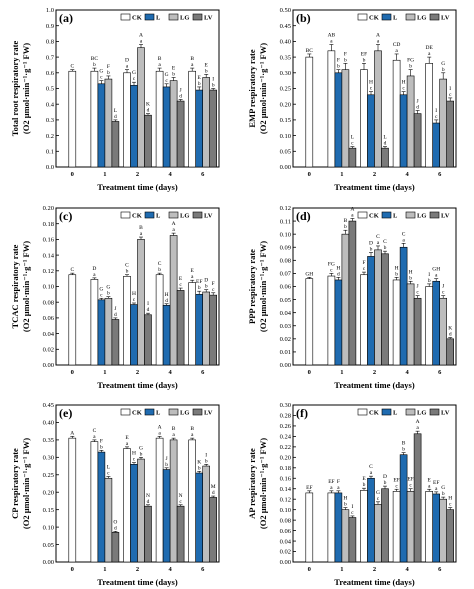 This screenshot has width=474, height=589. What do you see at coordinates (141, 228) in the screenshot?
I see `significance-label: B` at bounding box center [141, 228].